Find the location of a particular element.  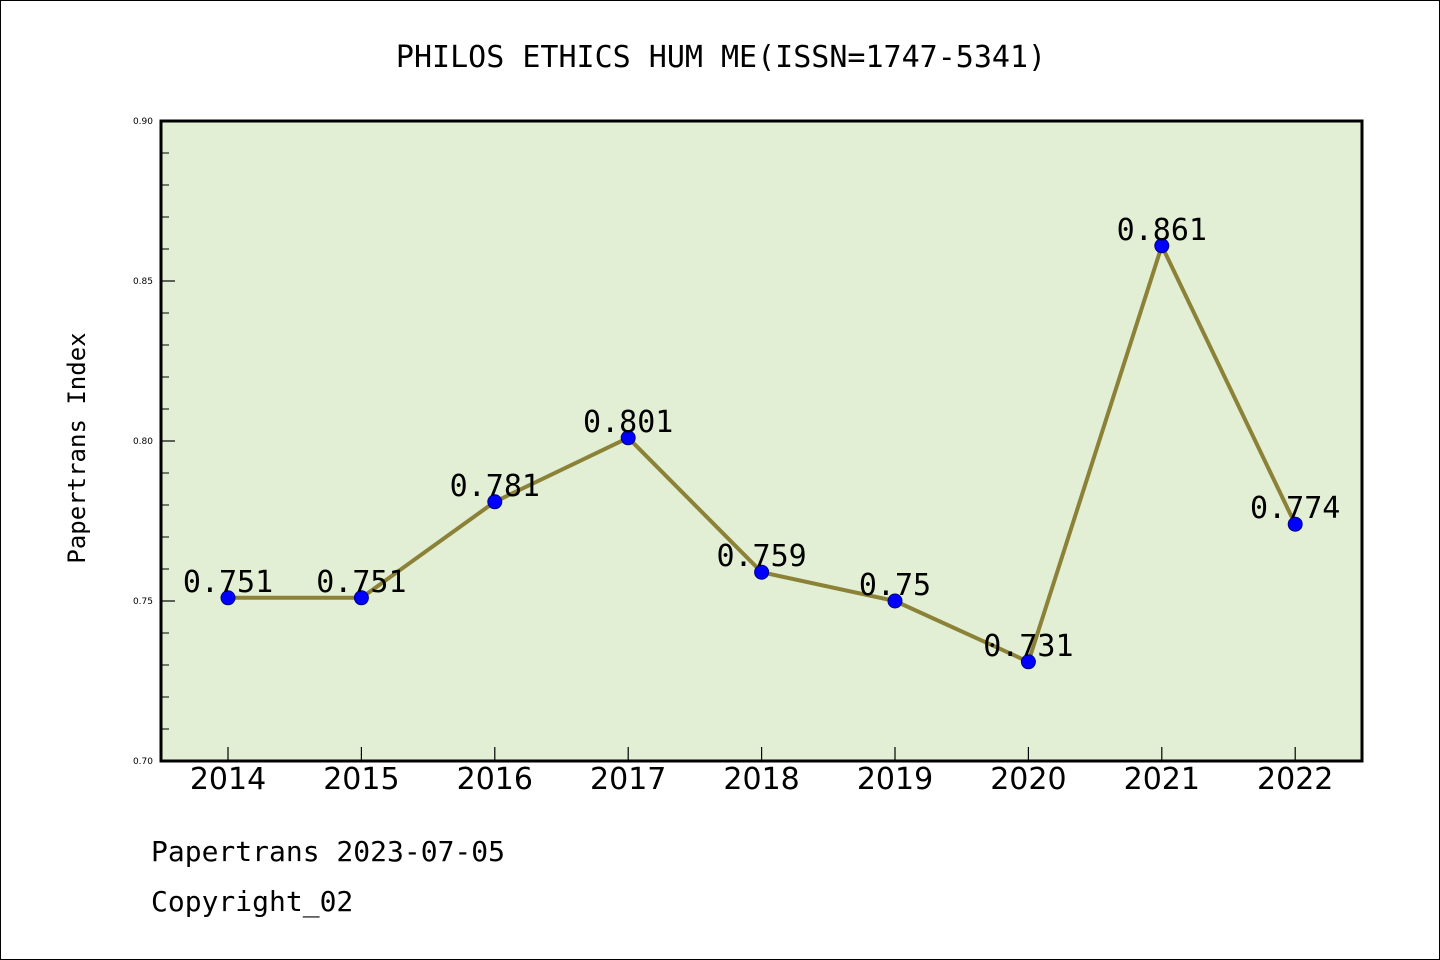

x-axis-ticks: 2014 2015 2016 2017 2018 2019 2020 2021 2022 is located at coordinates (761, 772).